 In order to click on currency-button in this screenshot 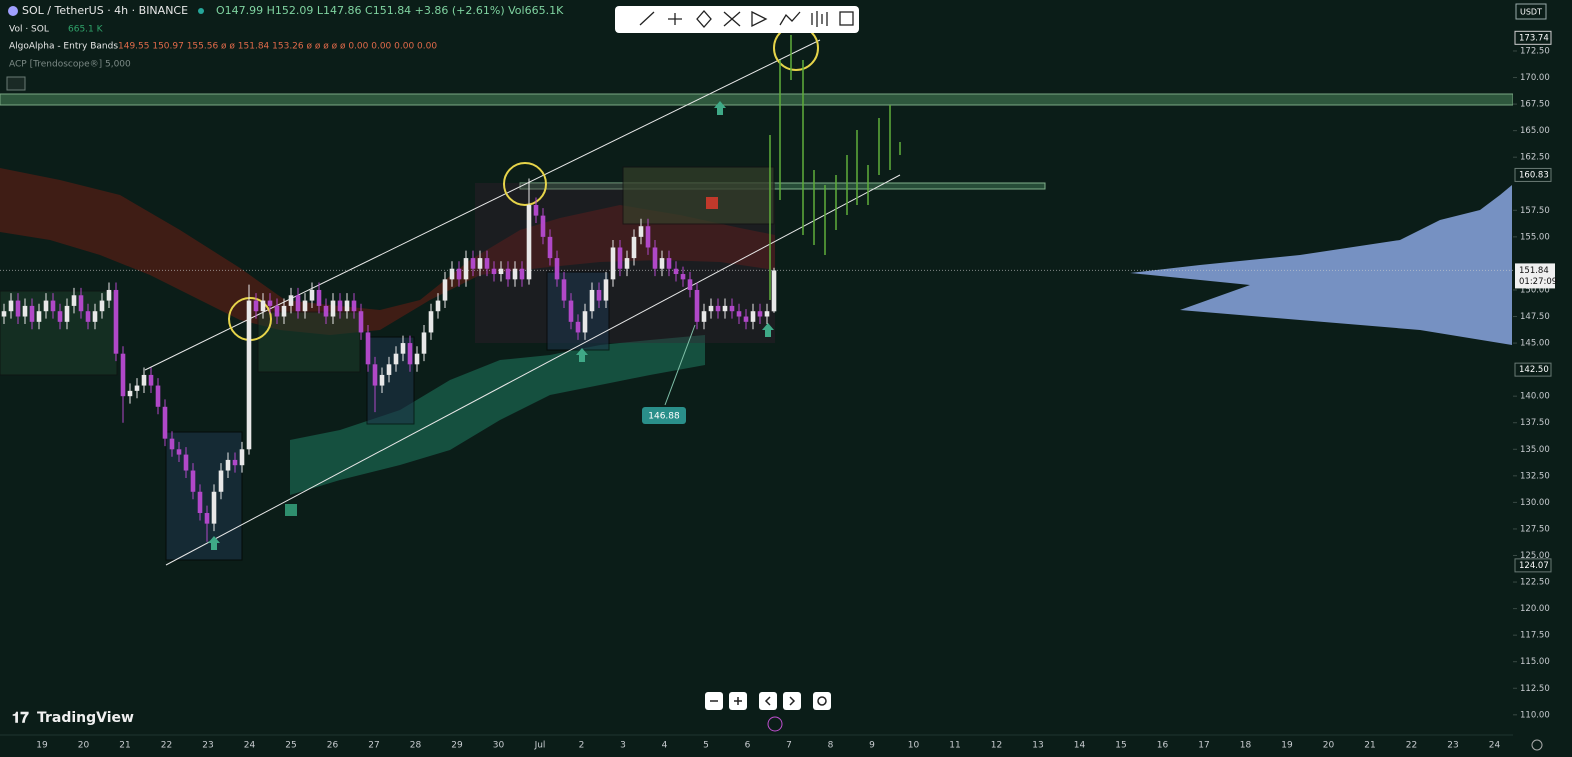, I will do `click(1531, 11)`.